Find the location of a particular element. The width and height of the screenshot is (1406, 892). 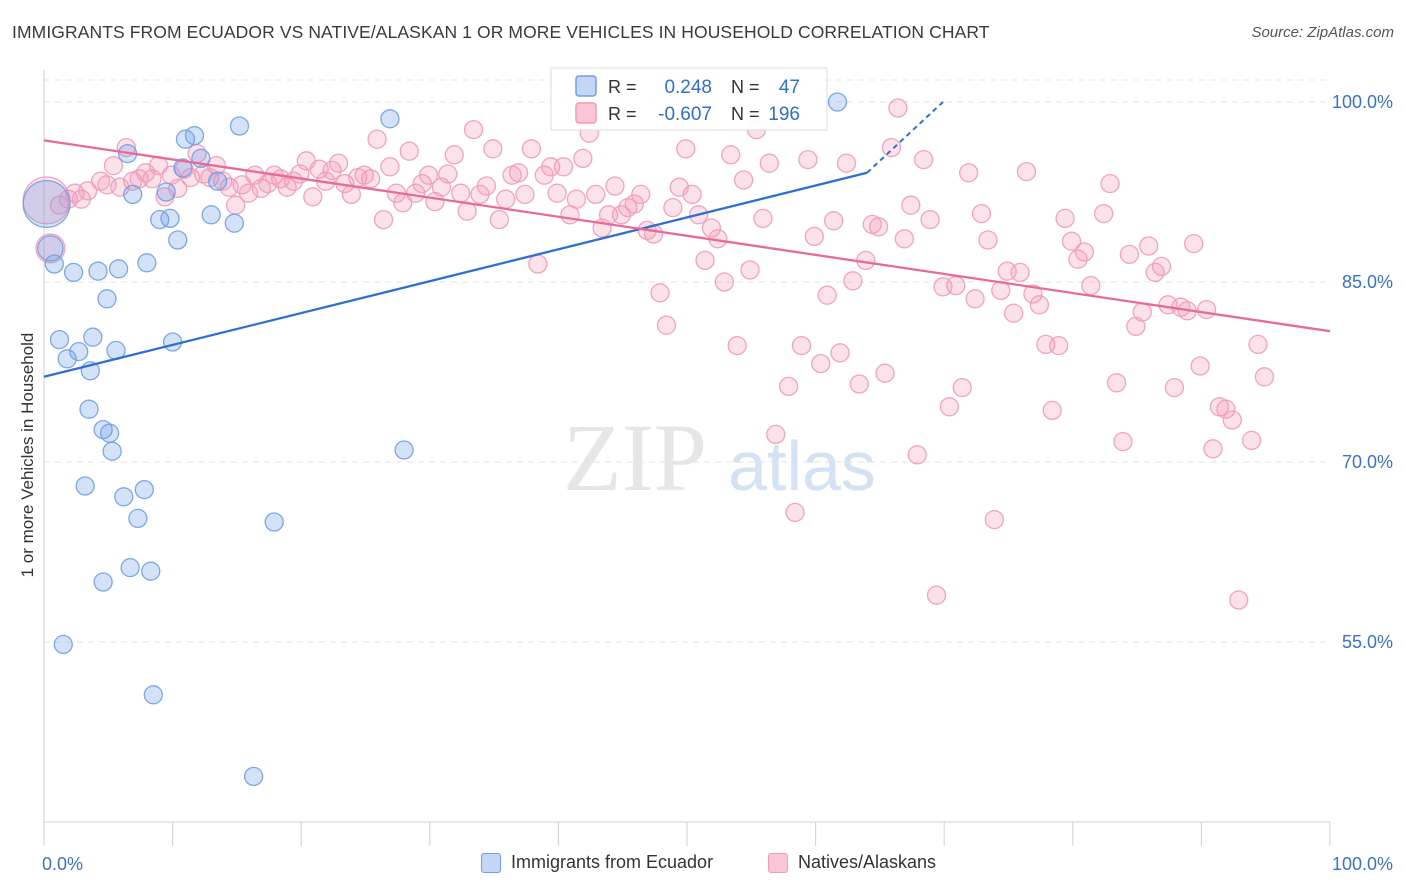

legend-r-label-natives: R = is located at coordinates (622, 114).